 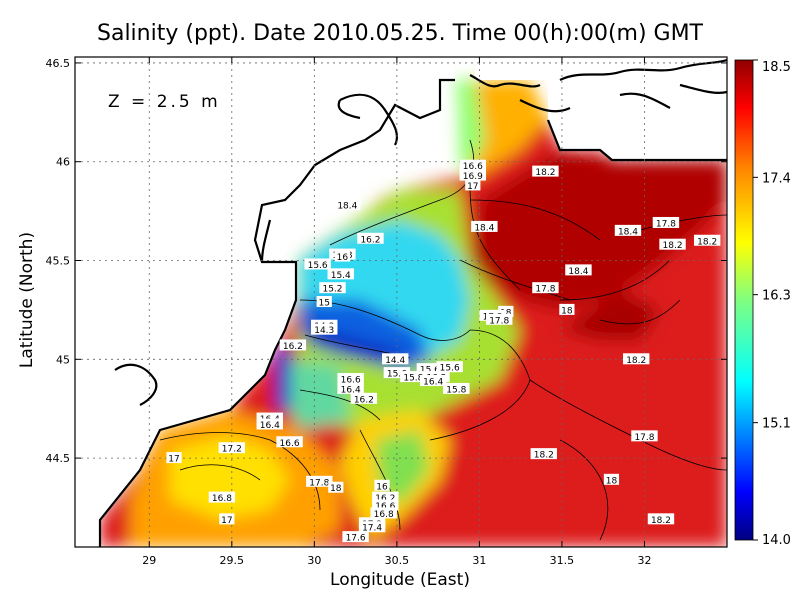 What do you see at coordinates (58, 63) in the screenshot?
I see `y-tick-label: 46.5` at bounding box center [58, 63].